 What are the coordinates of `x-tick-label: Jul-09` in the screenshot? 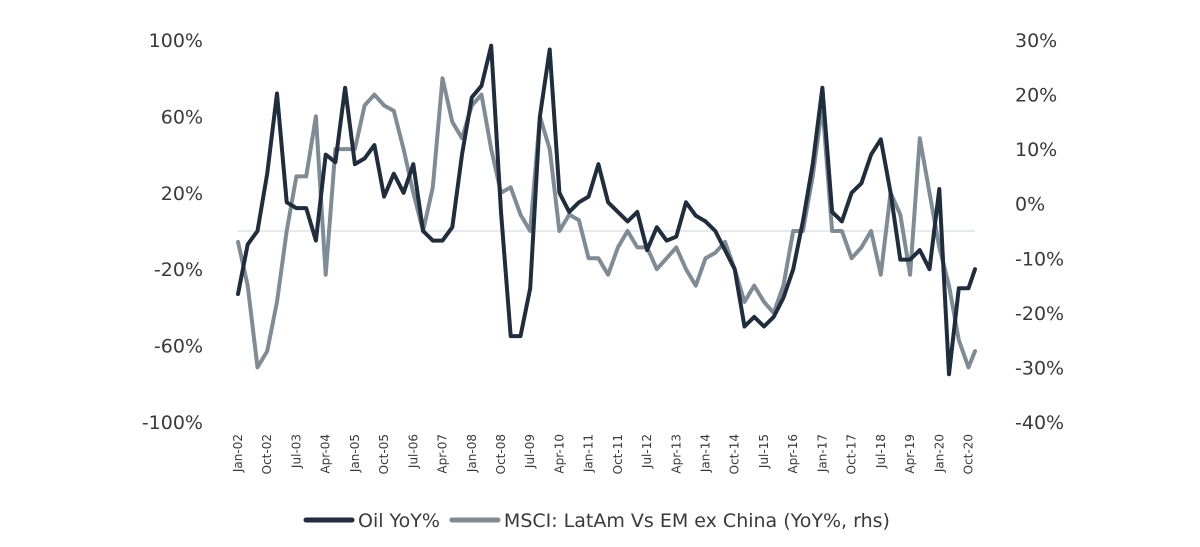 It's located at (530, 451).